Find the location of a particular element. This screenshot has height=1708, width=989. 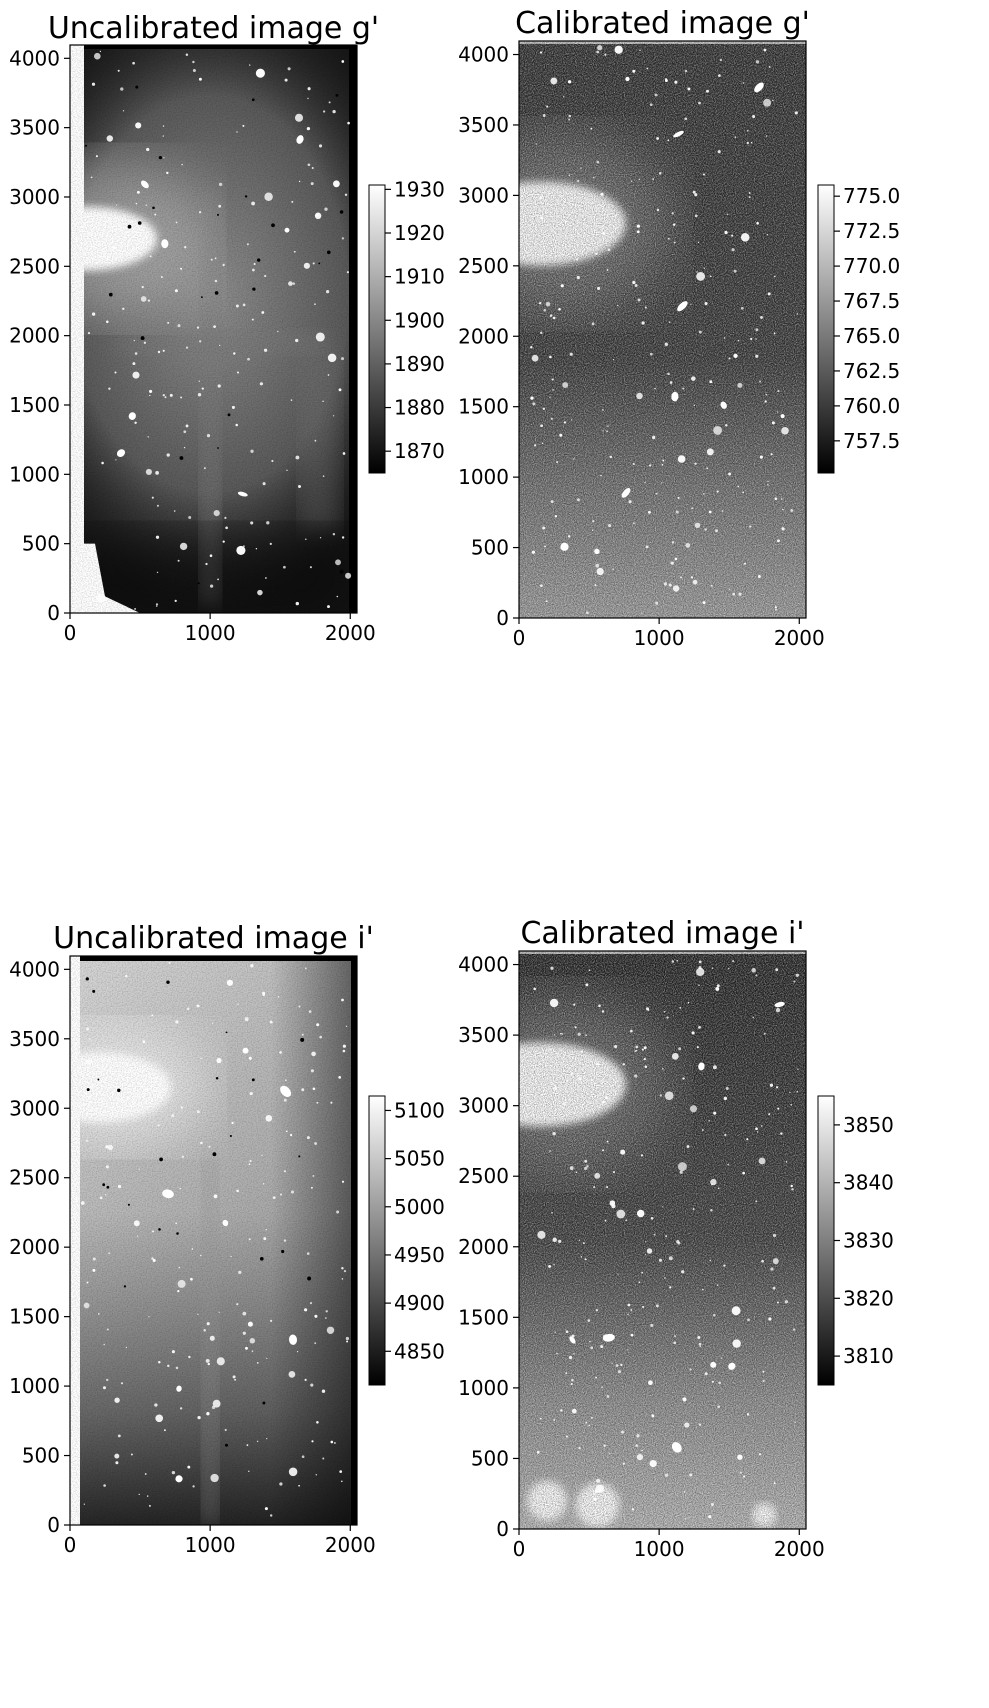

colorbar-tick-label: 1910 is located at coordinates (419, 277).